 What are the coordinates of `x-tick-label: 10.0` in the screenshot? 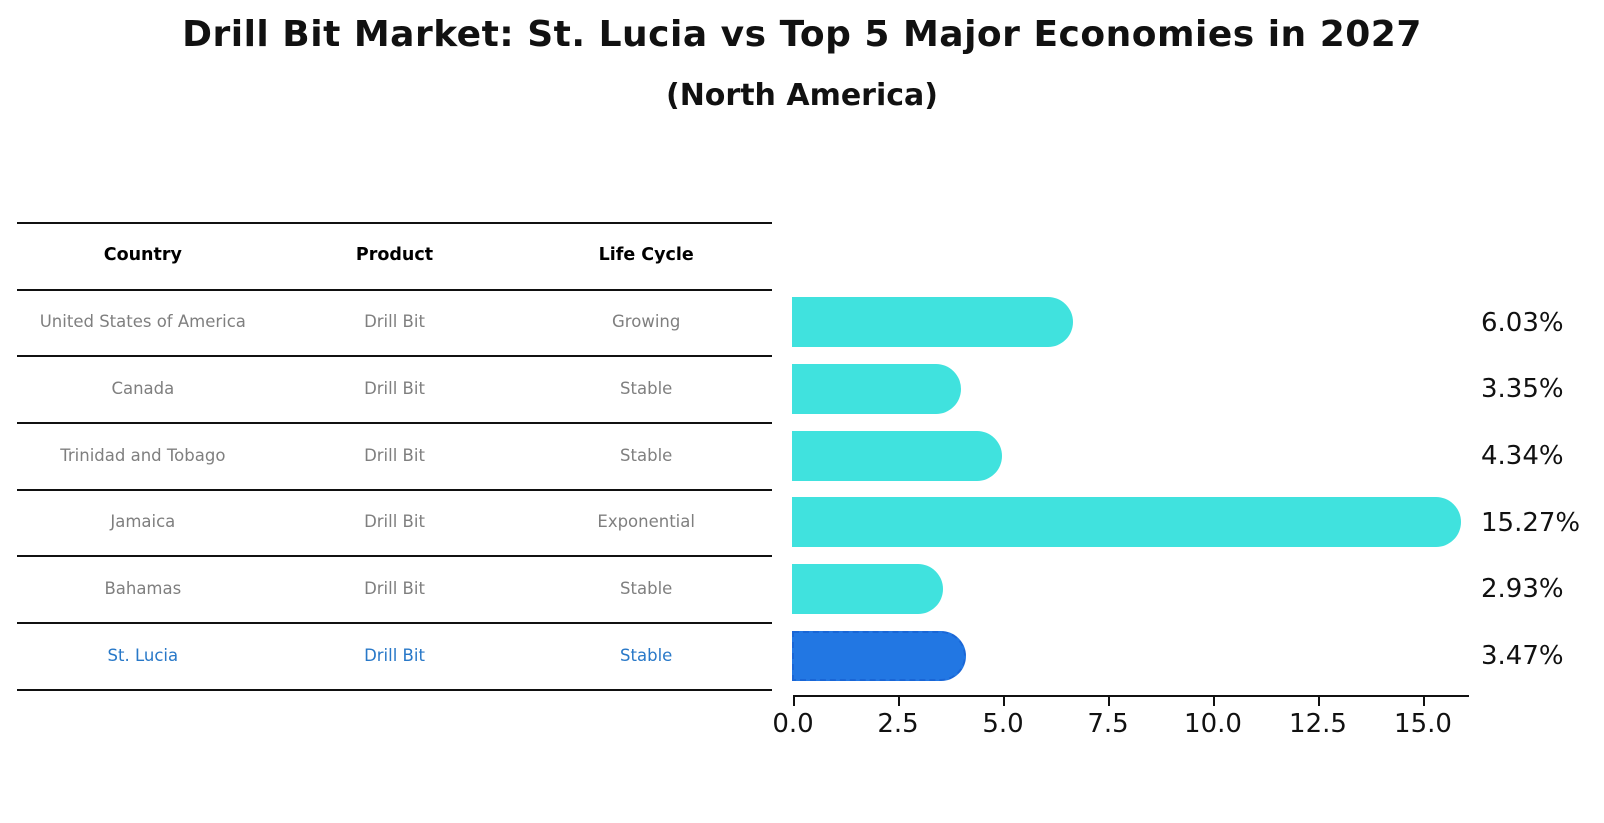 It's located at (1213, 724).